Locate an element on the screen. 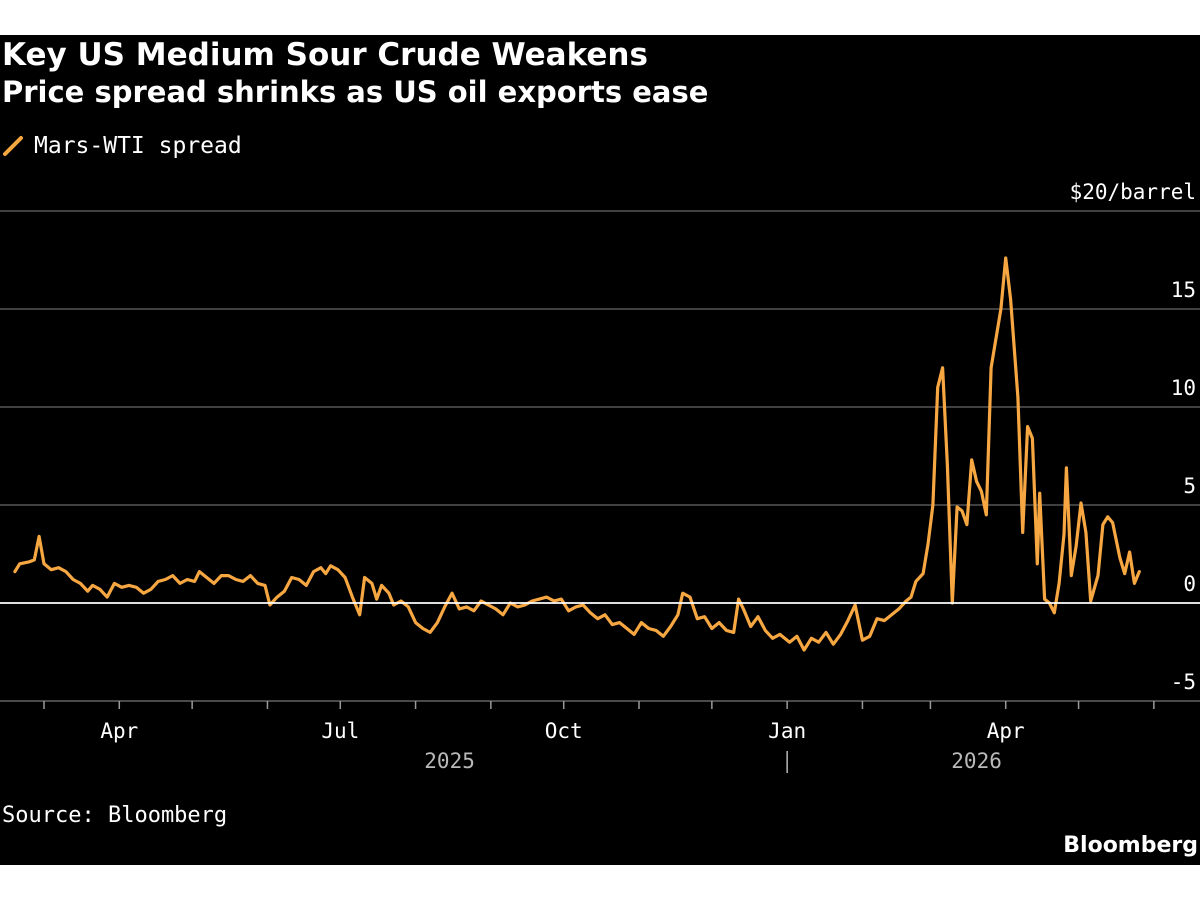 This screenshot has height=900, width=1200. x-tick-label: Jan is located at coordinates (787, 731).